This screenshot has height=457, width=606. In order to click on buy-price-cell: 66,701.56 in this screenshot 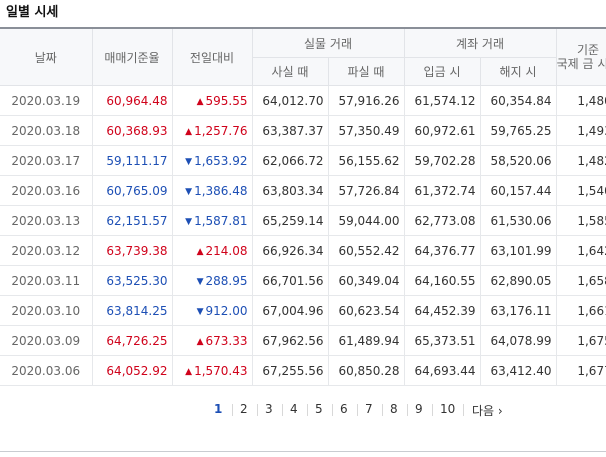, I will do `click(290, 280)`.